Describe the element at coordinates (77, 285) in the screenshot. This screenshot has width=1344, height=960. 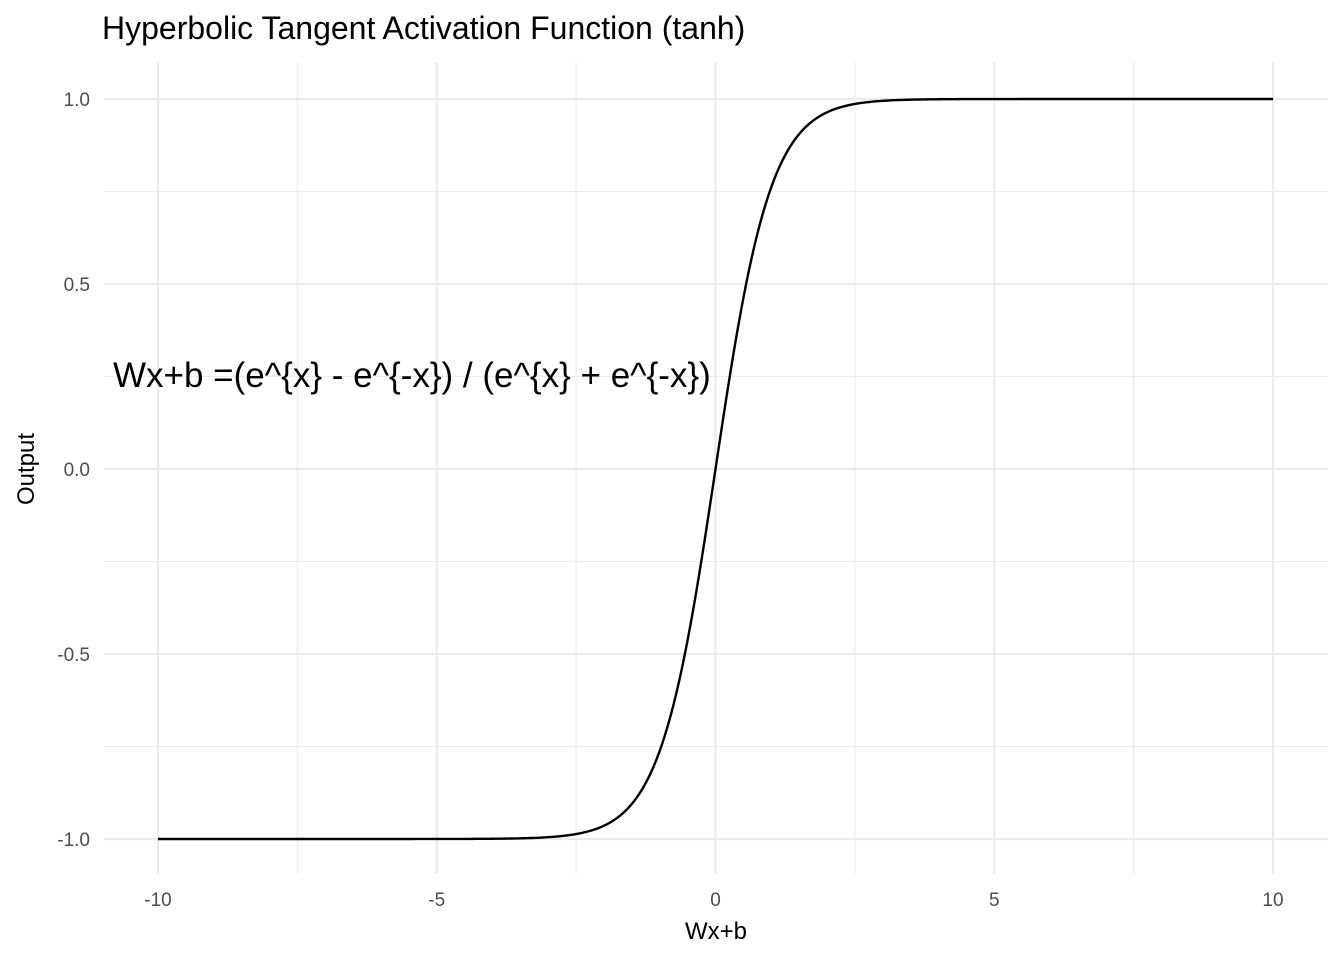
I see `y-tick-label: 0.5` at that location.